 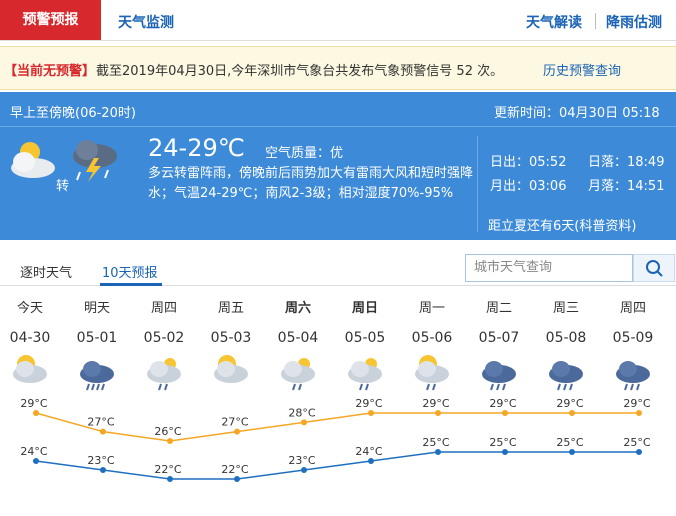 I want to click on weekday: 周三, so click(x=566, y=308).